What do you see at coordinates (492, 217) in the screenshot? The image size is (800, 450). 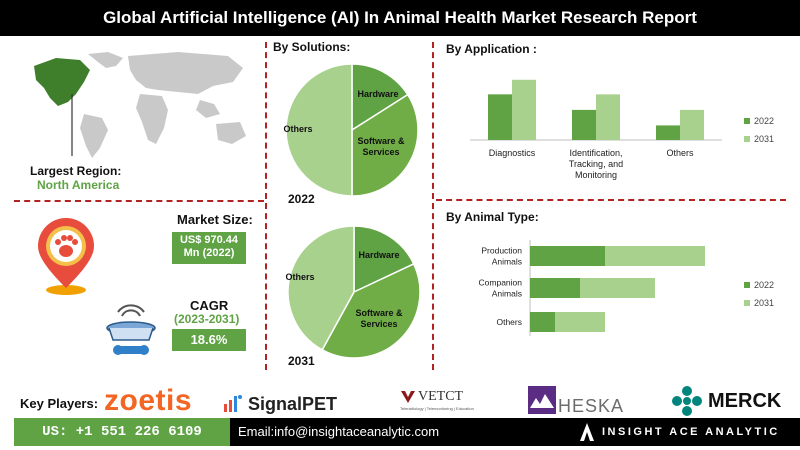 I see `by-animal-type-title: By Animal Type:` at bounding box center [492, 217].